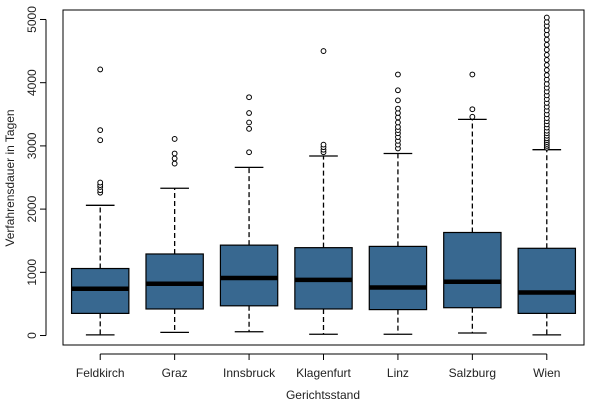 This screenshot has width=600, height=408. I want to click on y-tick-label: 5000, so click(32, 19).